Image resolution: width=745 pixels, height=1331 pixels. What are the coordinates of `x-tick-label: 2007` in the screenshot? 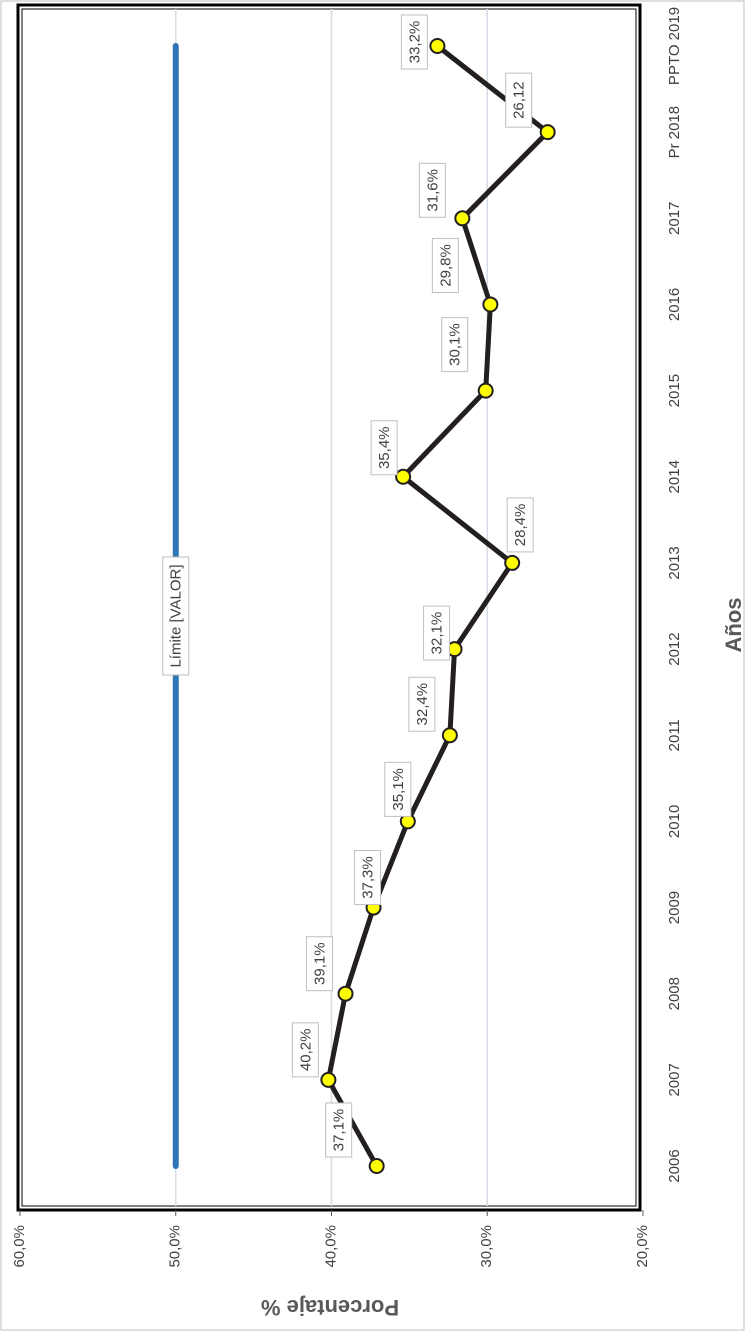 It's located at (674, 1079).